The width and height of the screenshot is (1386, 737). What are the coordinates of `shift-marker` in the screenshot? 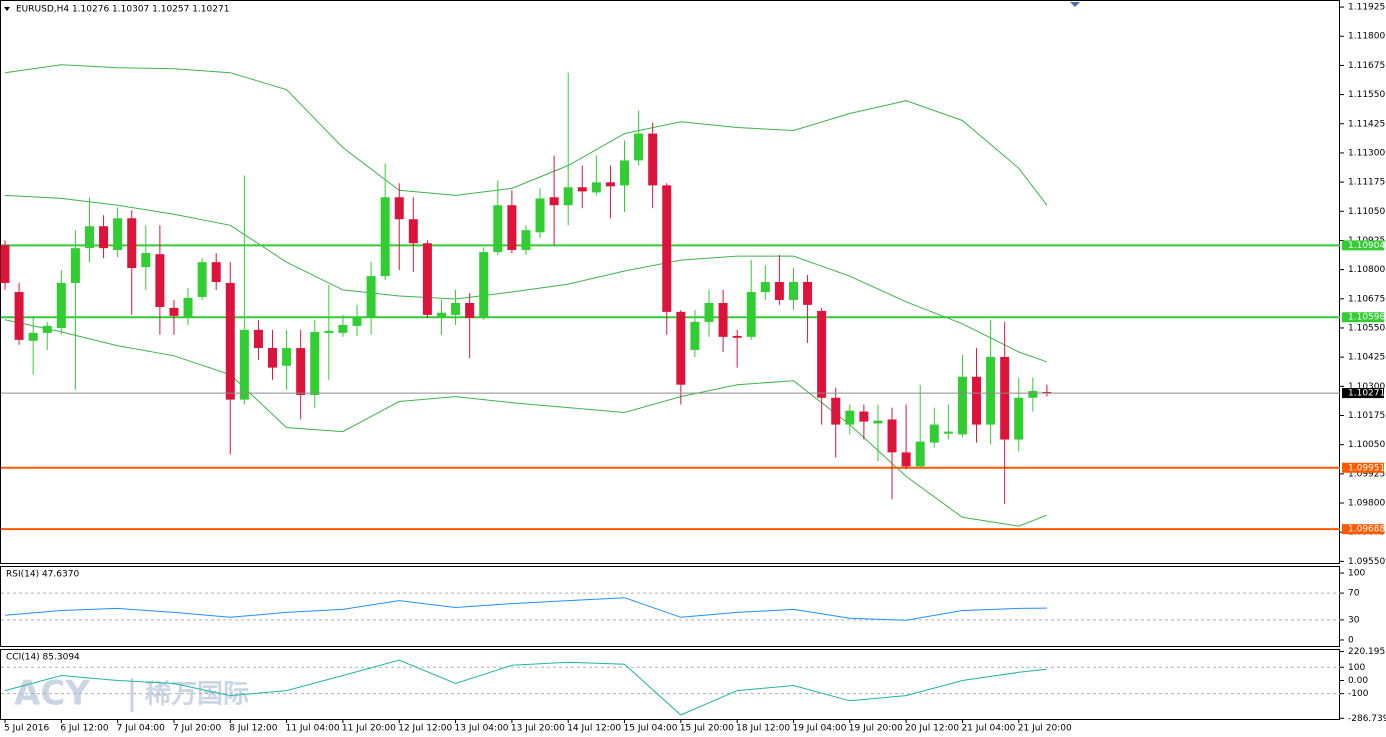 It's located at (1075, 4).